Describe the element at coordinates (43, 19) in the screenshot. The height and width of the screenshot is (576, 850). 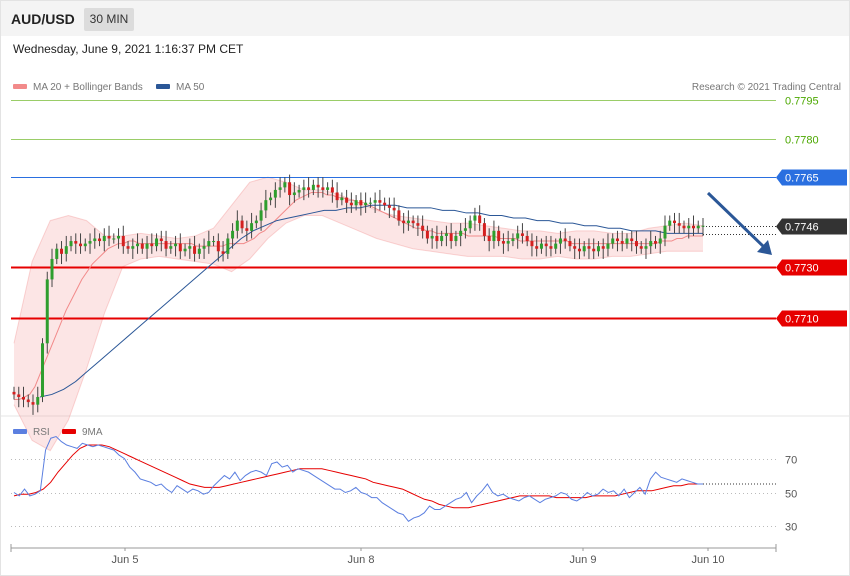
I see `symbol-title: AUD/USD` at that location.